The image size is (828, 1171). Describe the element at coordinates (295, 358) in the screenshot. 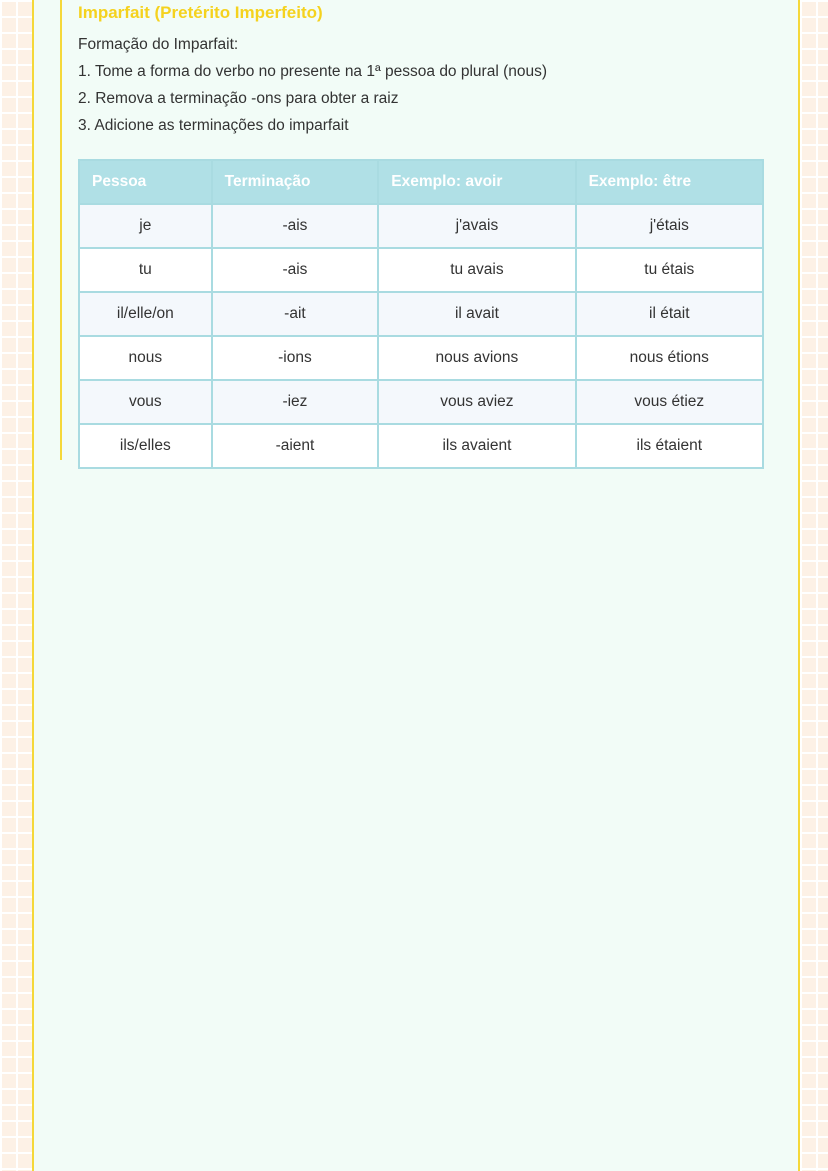

I see `table-cell: -ions` at that location.